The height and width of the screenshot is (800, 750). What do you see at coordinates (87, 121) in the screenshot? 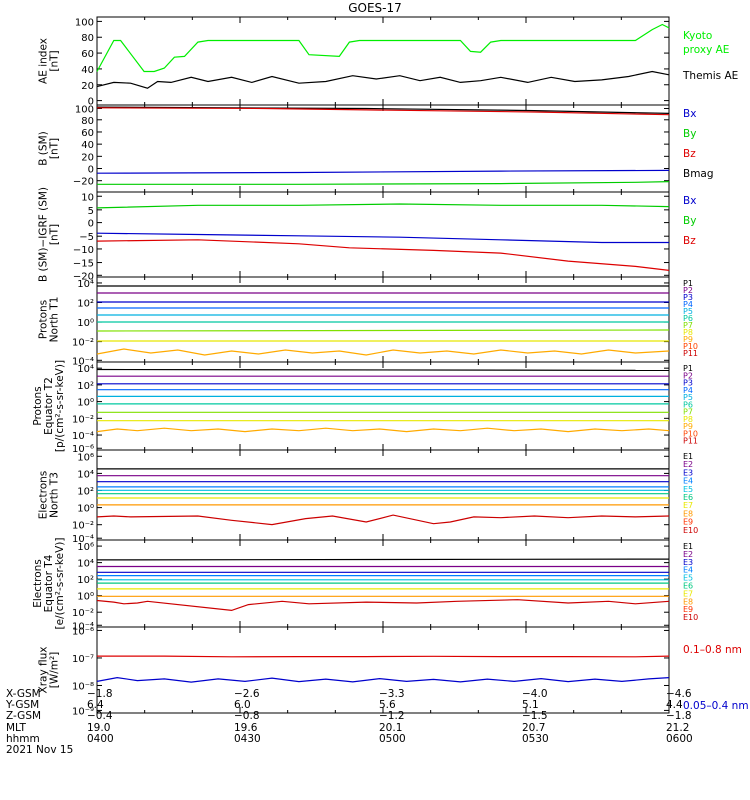
I see `y-tick-label: 80` at bounding box center [87, 121].